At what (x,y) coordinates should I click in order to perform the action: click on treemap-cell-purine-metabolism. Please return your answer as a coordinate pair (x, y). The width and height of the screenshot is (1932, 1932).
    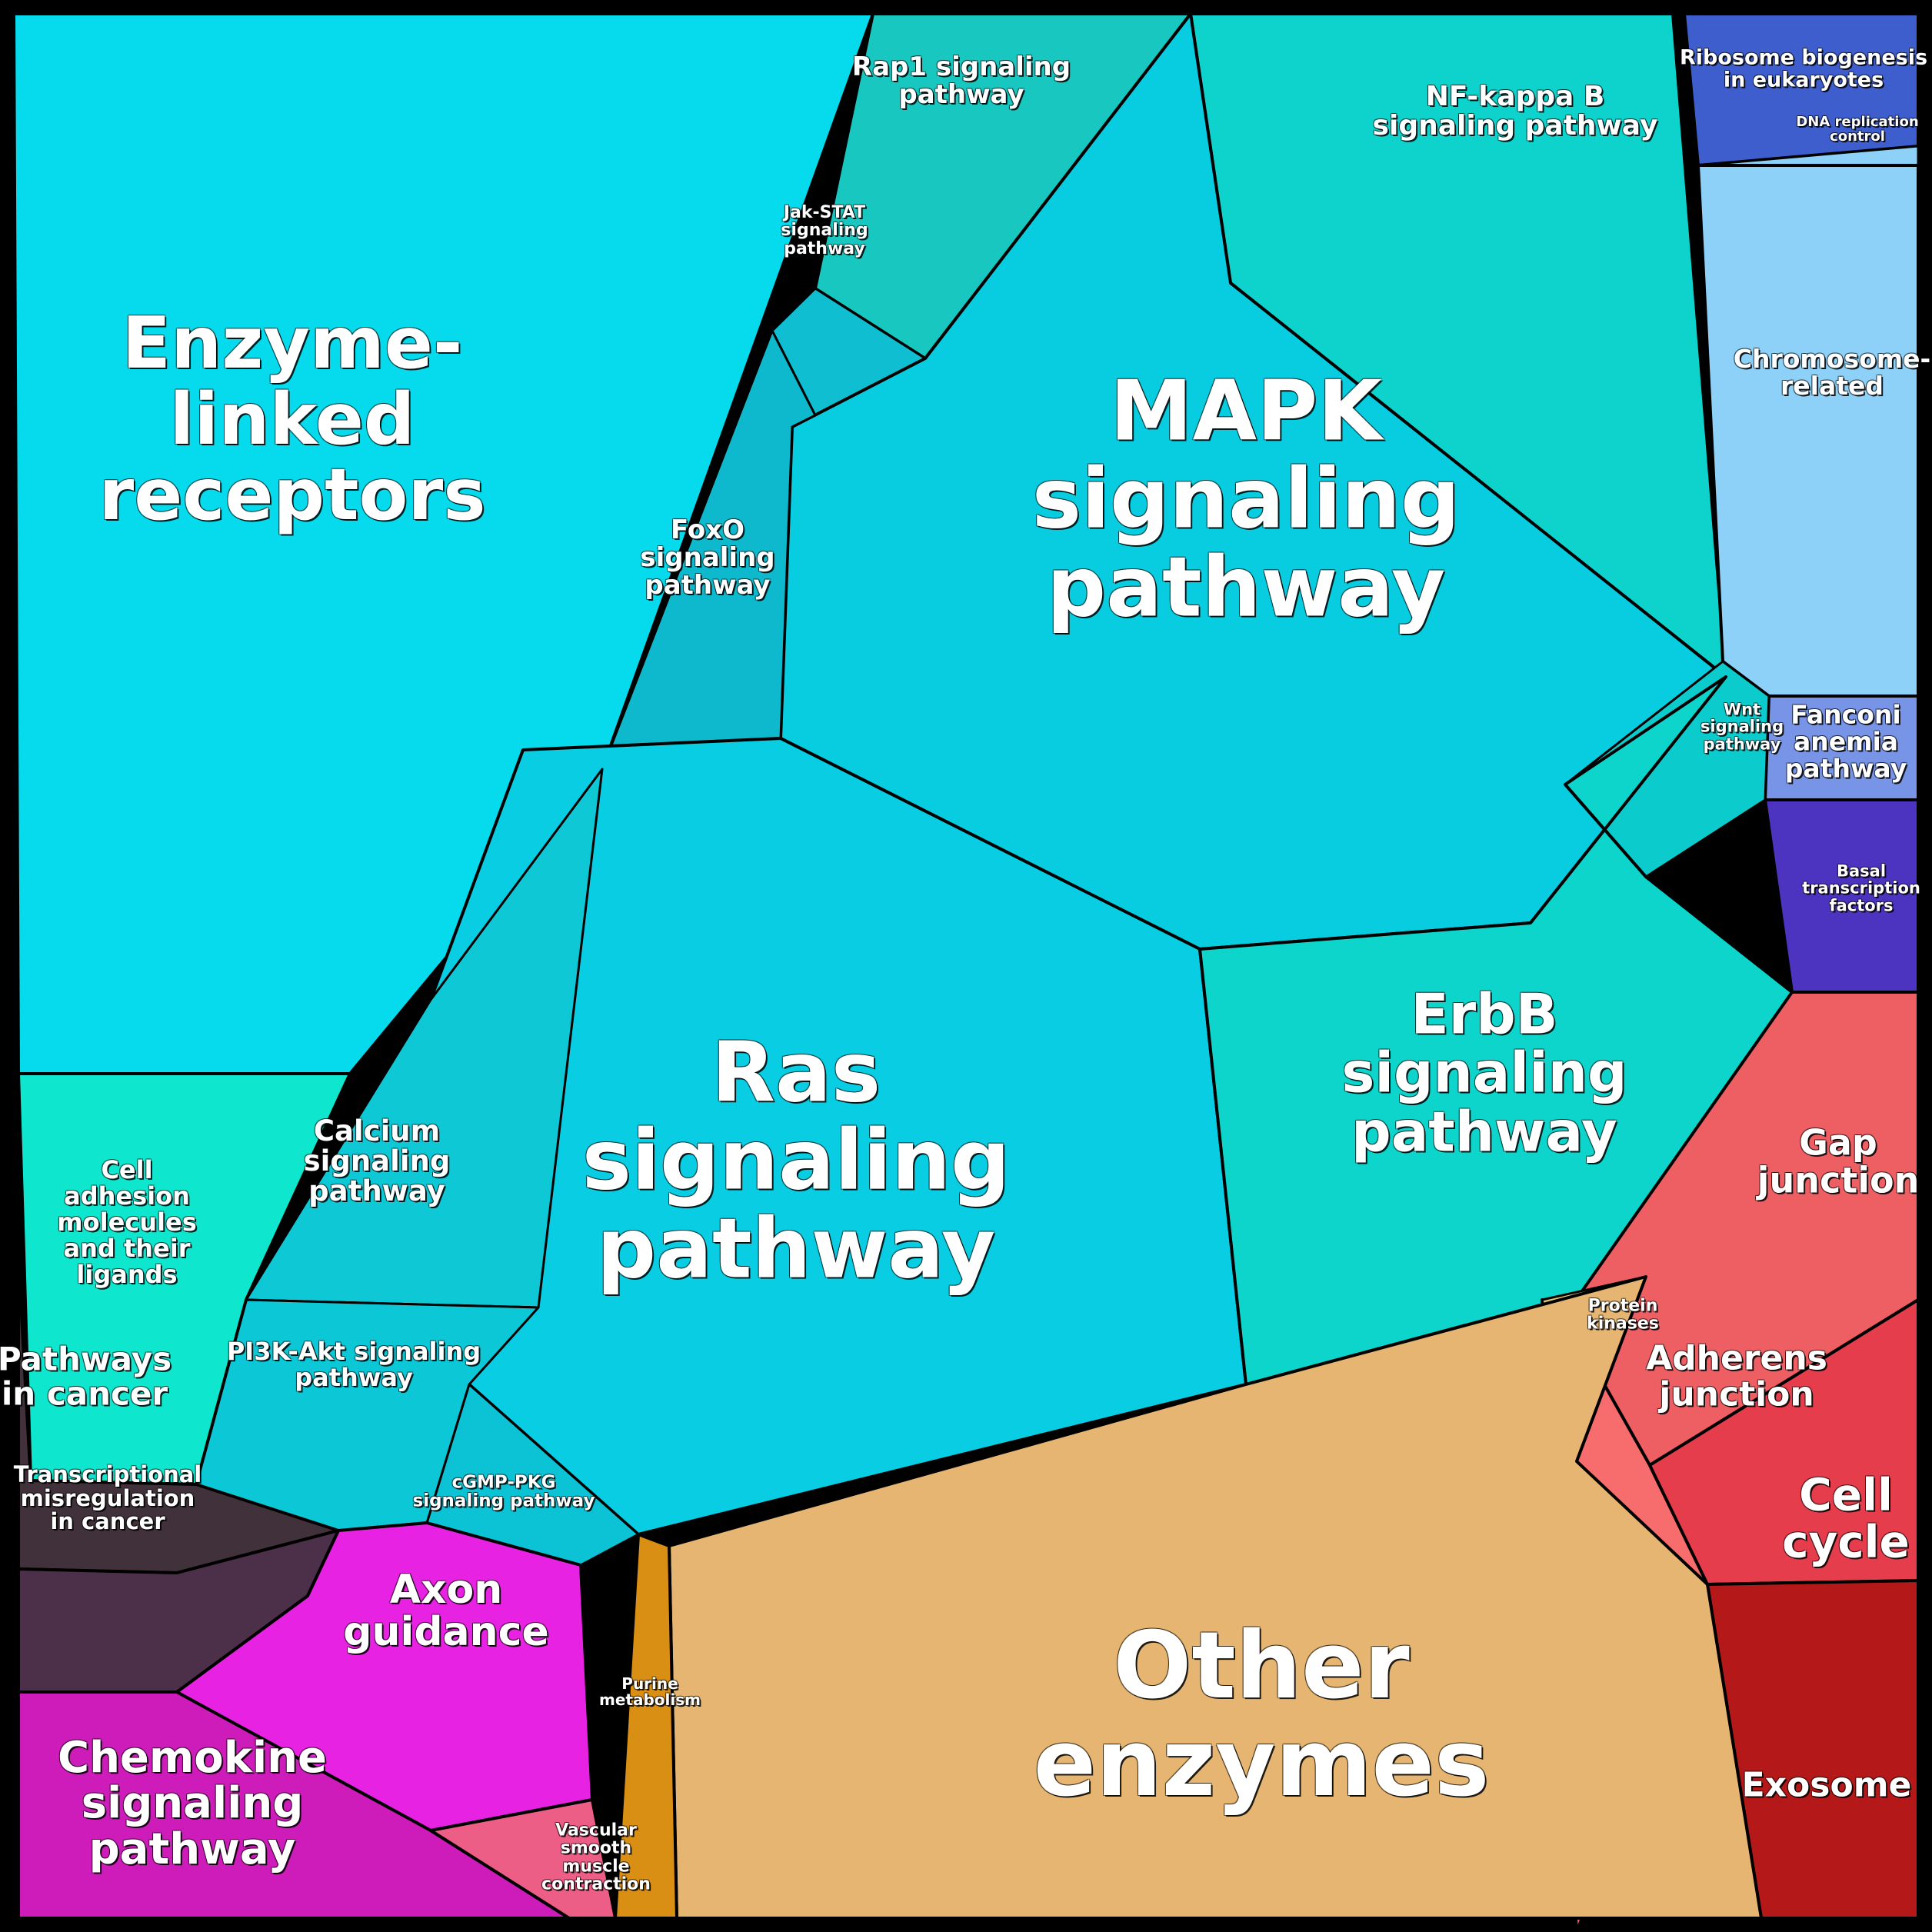
    Looking at the image, I should click on (646, 1726).